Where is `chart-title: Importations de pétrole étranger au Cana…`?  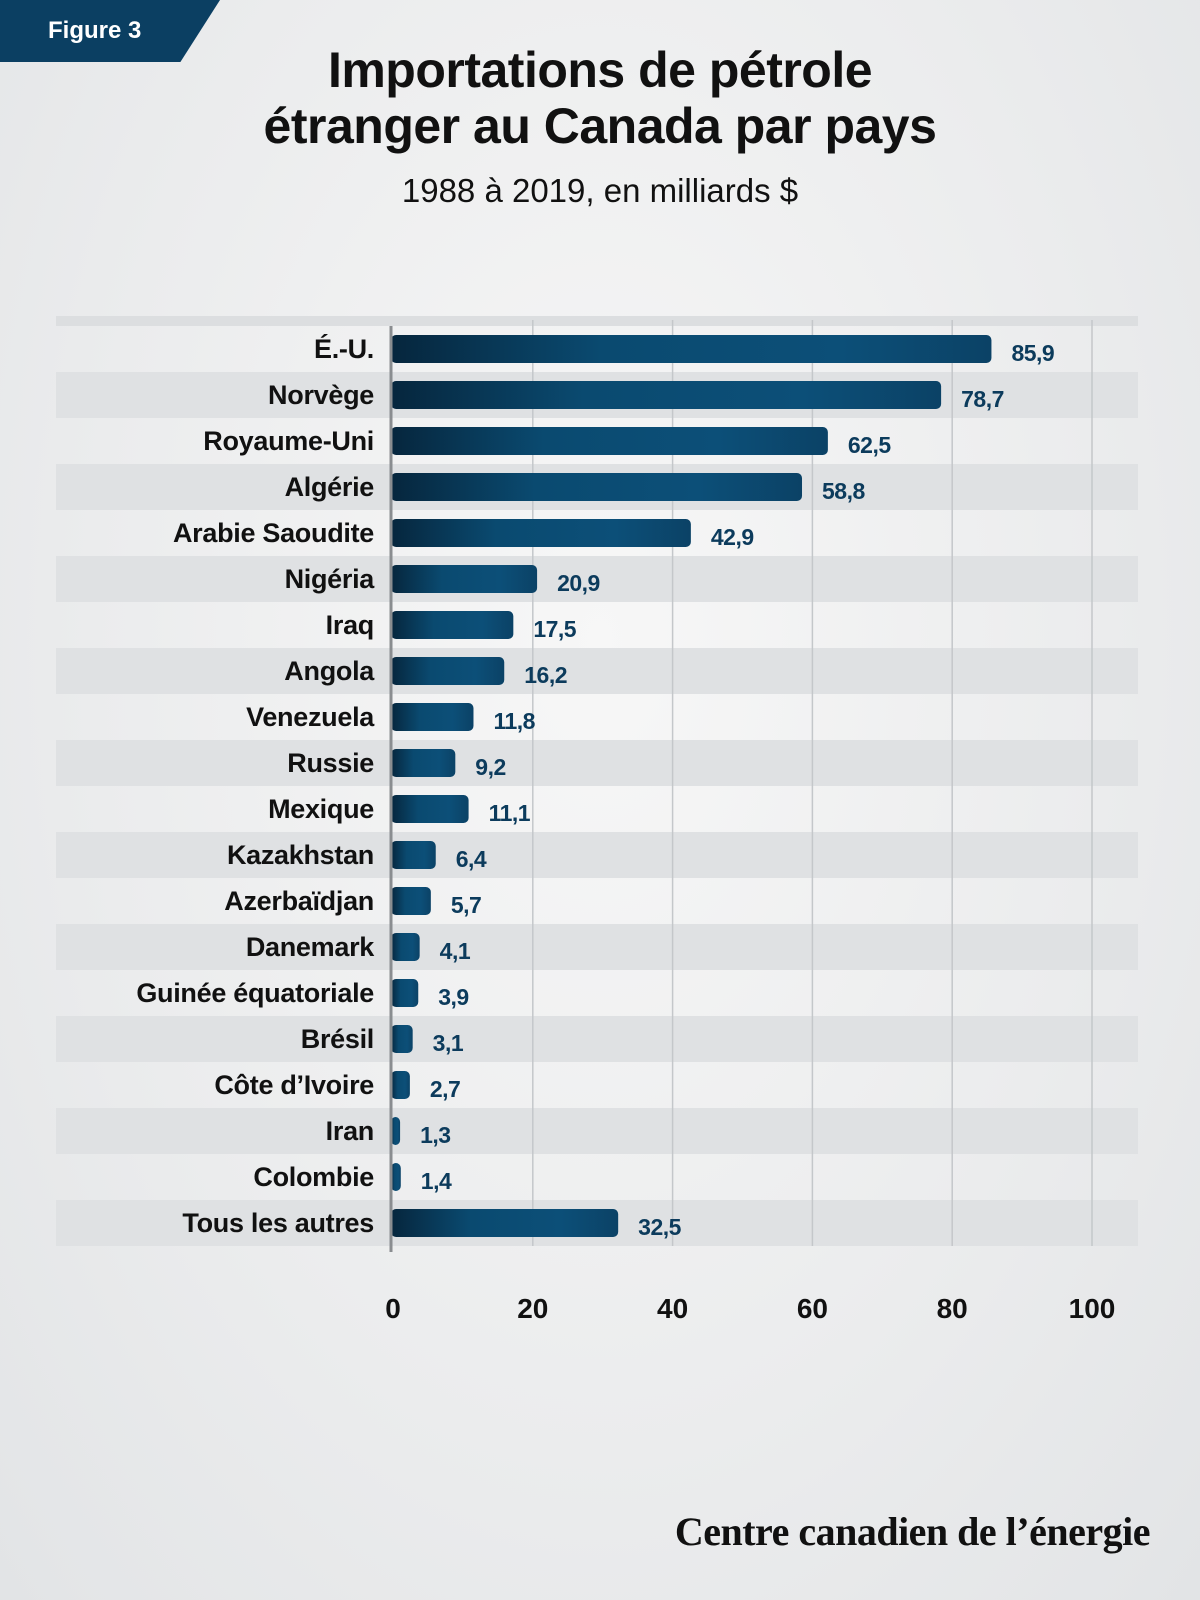
chart-title: Importations de pétrole étranger au Cana… is located at coordinates (600, 98).